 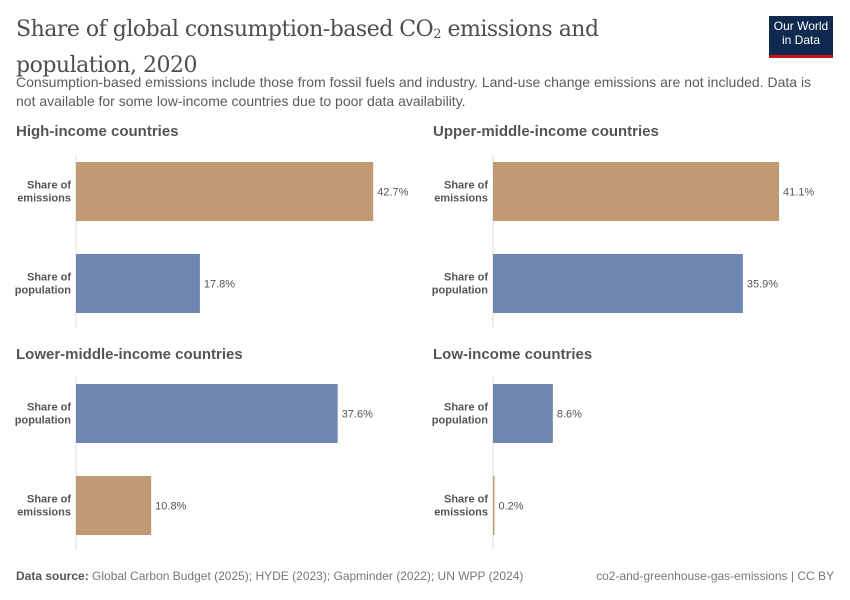 What do you see at coordinates (511, 507) in the screenshot?
I see `value-label: 0.2%` at bounding box center [511, 507].